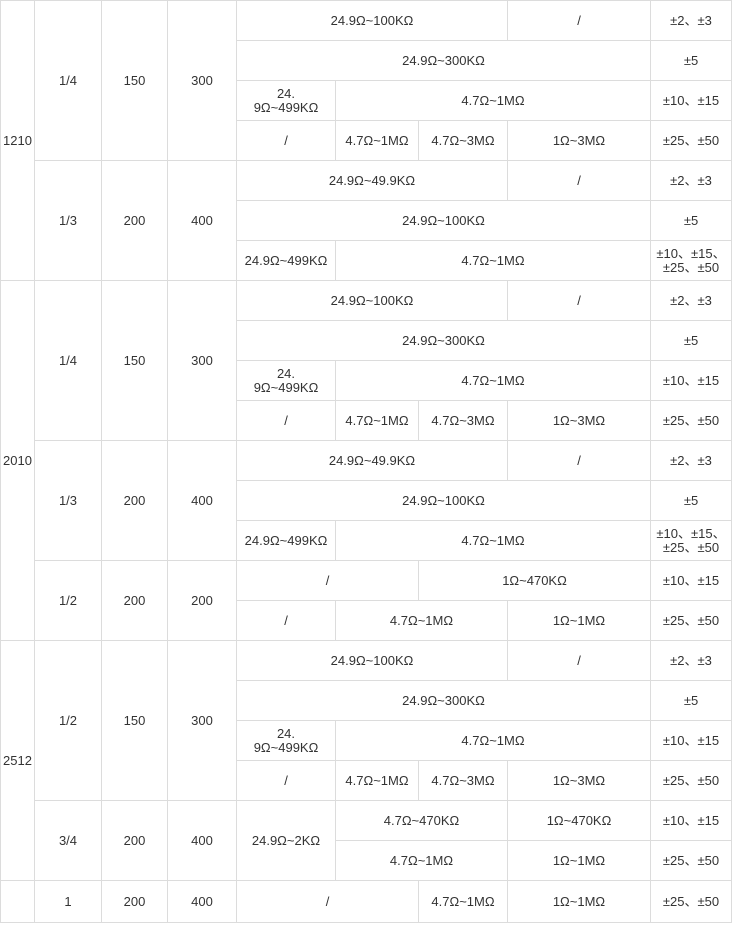  Describe the element at coordinates (534, 580) in the screenshot. I see `resistance-cell: 1Ω~470KΩ` at that location.